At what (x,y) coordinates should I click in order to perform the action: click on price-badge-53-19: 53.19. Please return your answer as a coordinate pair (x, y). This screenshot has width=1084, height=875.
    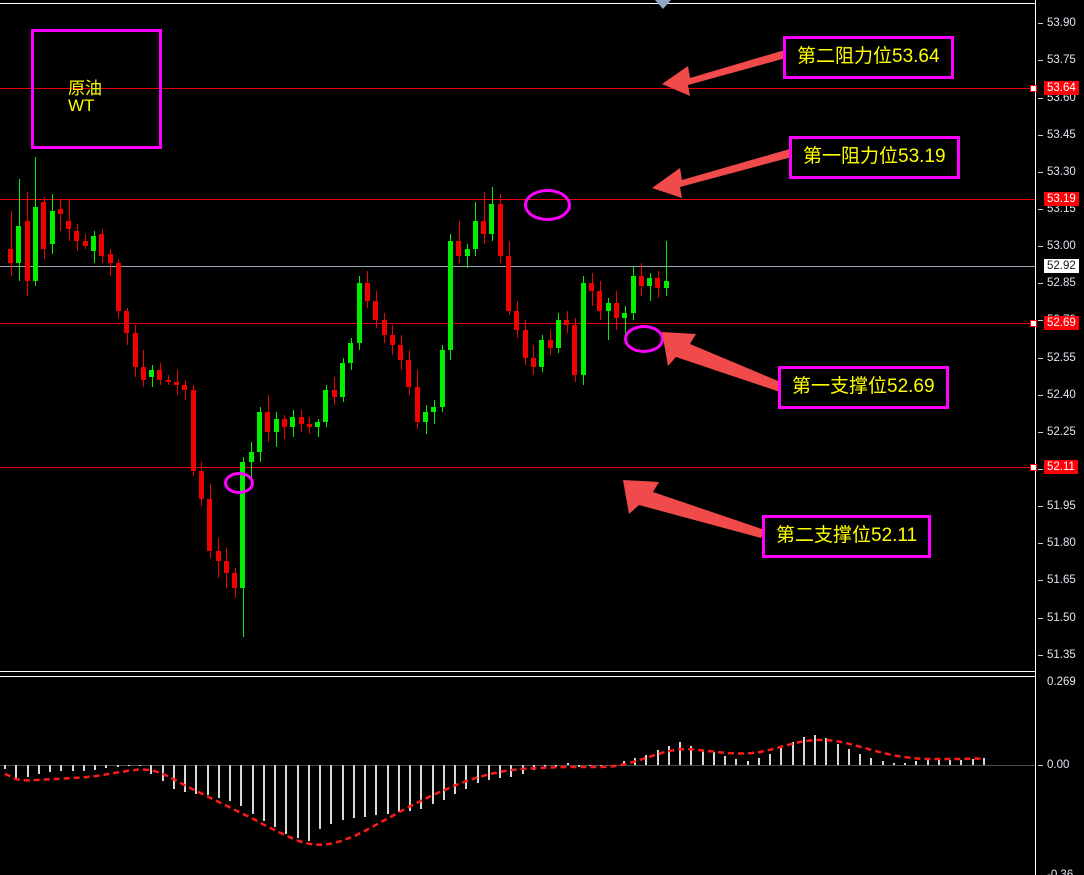
    Looking at the image, I should click on (1061, 199).